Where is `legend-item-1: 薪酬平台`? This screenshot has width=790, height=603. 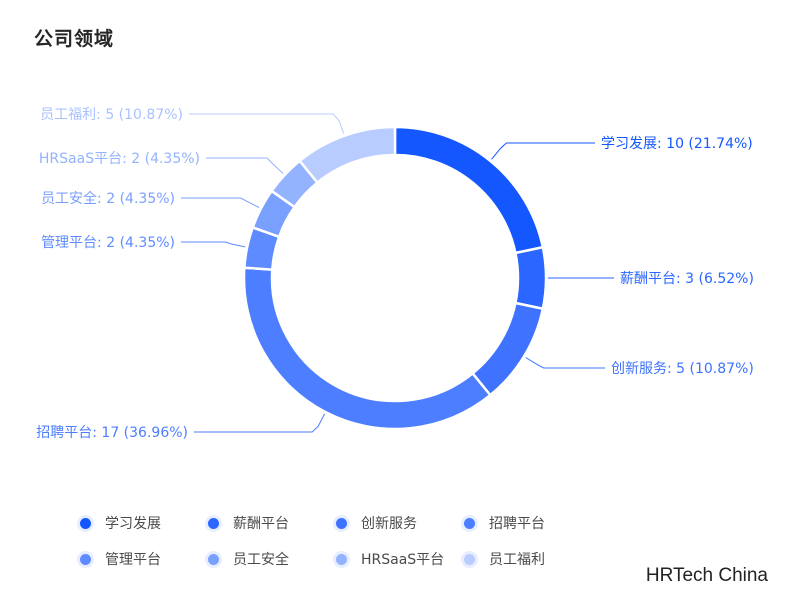 legend-item-1: 薪酬平台 is located at coordinates (272, 523).